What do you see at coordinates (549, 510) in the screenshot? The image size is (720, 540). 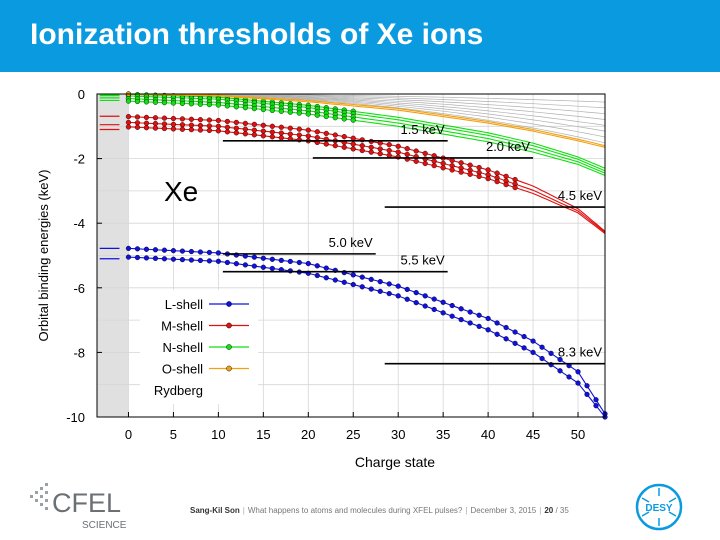 I see `footer-page-number: 20` at bounding box center [549, 510].